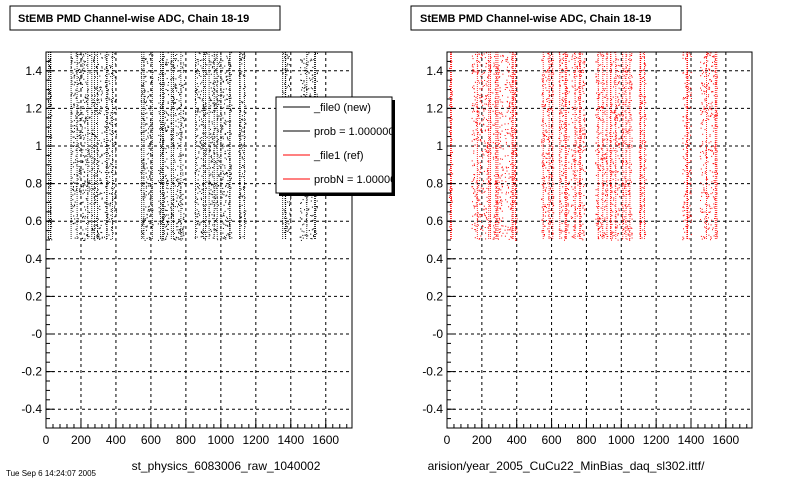  I want to click on x-tick-label: 1600, so click(325, 440).